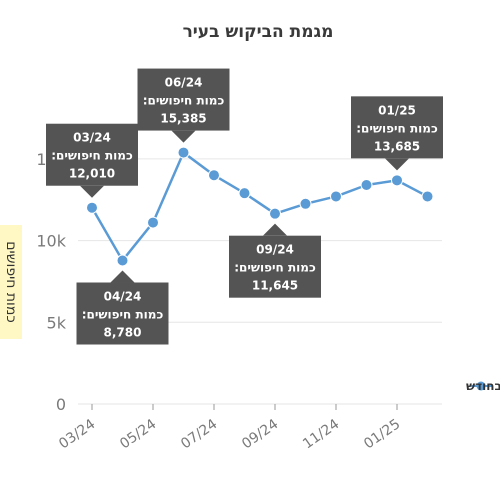 This screenshot has width=500, height=500. Describe the element at coordinates (275, 286) in the screenshot. I see `callout-value: 11,645` at that location.